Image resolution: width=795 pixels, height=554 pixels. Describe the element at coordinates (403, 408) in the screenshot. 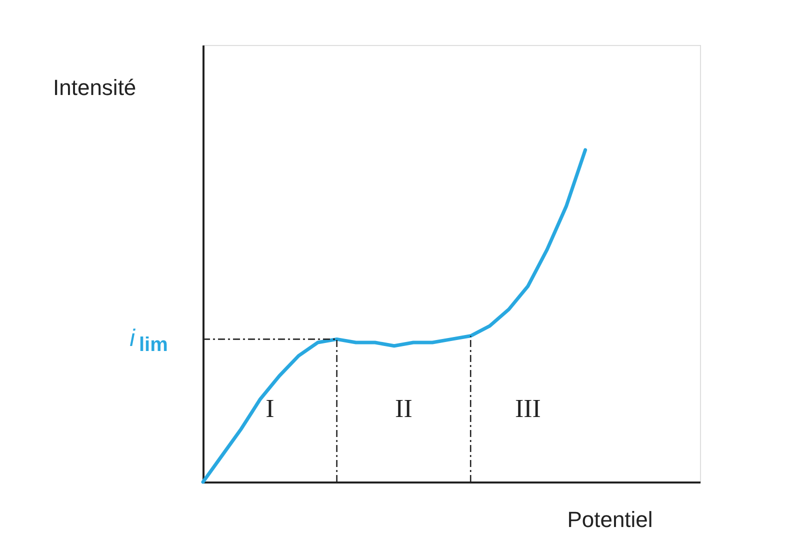

I see `annotation: II` at that location.